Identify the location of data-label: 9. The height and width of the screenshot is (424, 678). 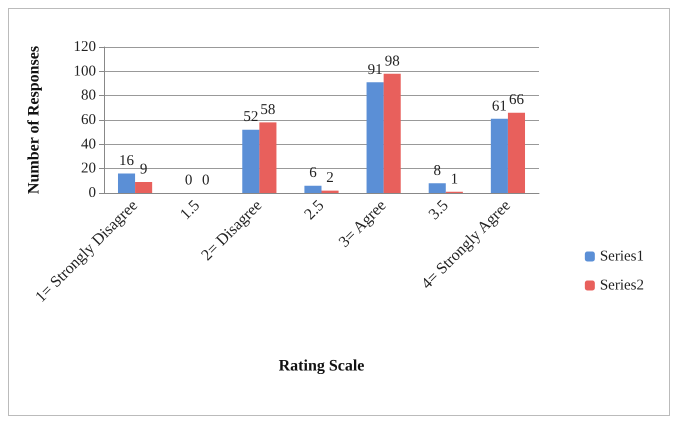
(144, 170).